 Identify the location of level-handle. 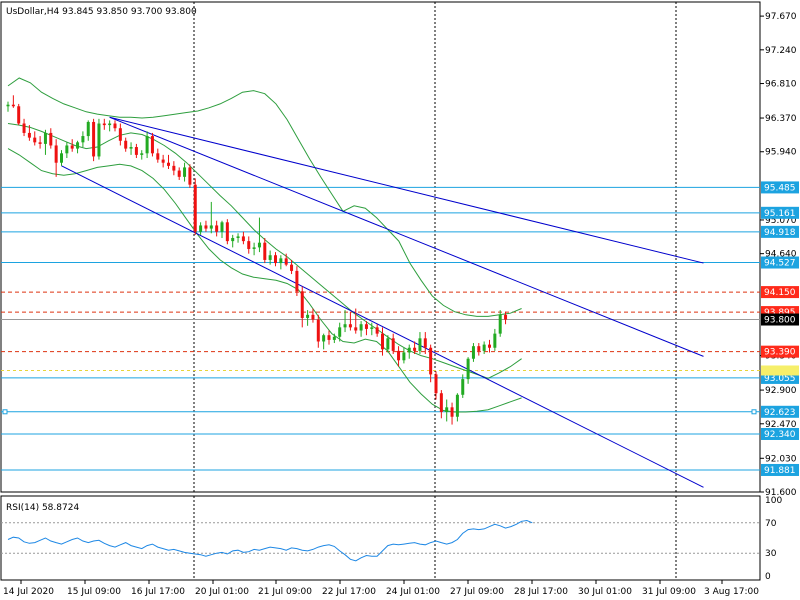
(5, 412).